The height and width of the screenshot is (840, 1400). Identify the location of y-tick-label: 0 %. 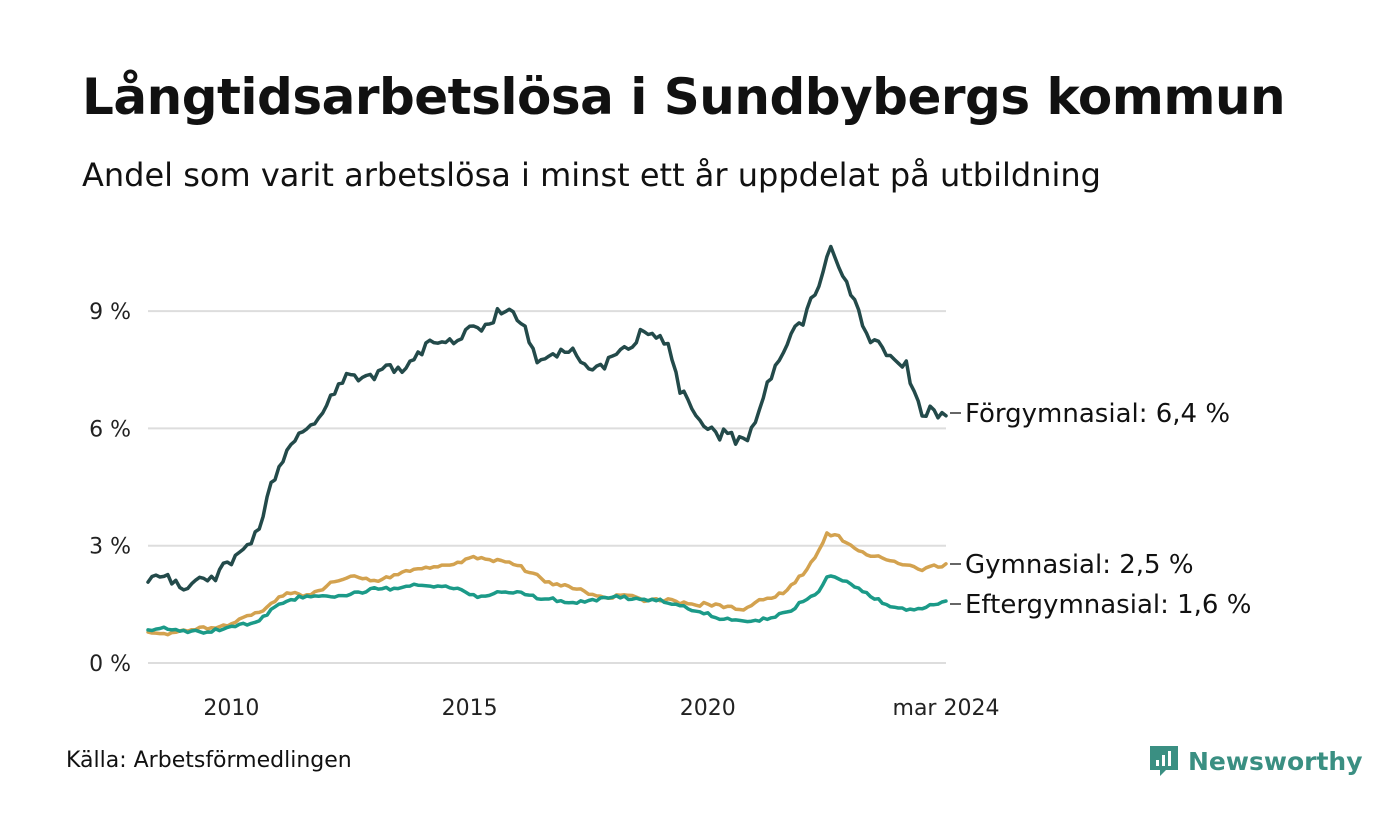
(110, 664).